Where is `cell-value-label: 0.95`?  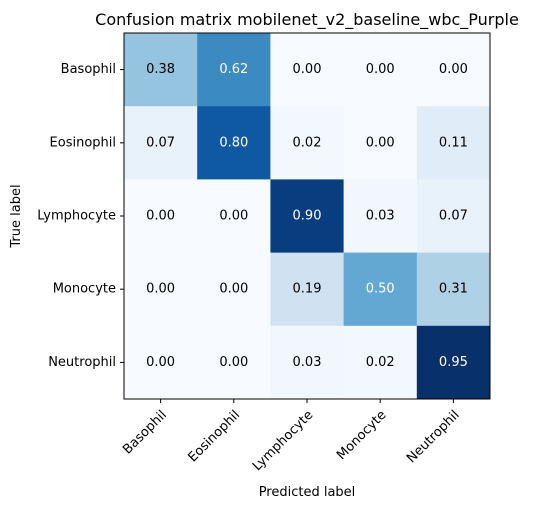
cell-value-label: 0.95 is located at coordinates (453, 362).